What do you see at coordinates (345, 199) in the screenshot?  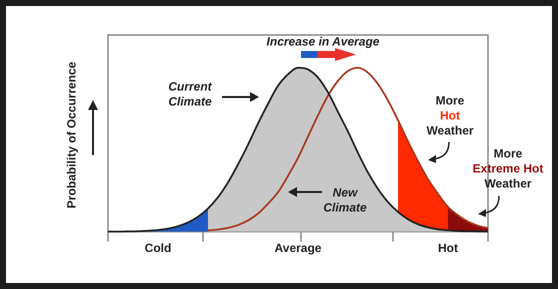 I see `annotation: New Climate` at bounding box center [345, 199].